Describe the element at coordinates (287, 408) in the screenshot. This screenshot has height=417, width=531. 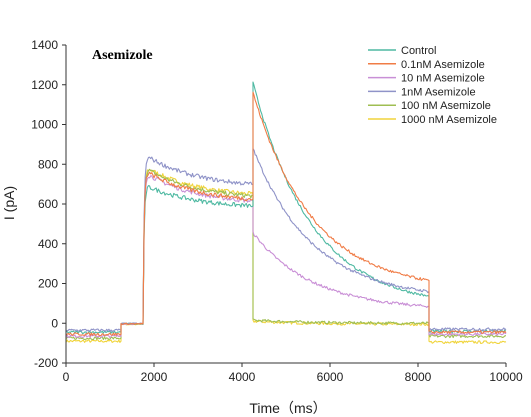
I see `x-axis-title: Time（ms）` at that location.